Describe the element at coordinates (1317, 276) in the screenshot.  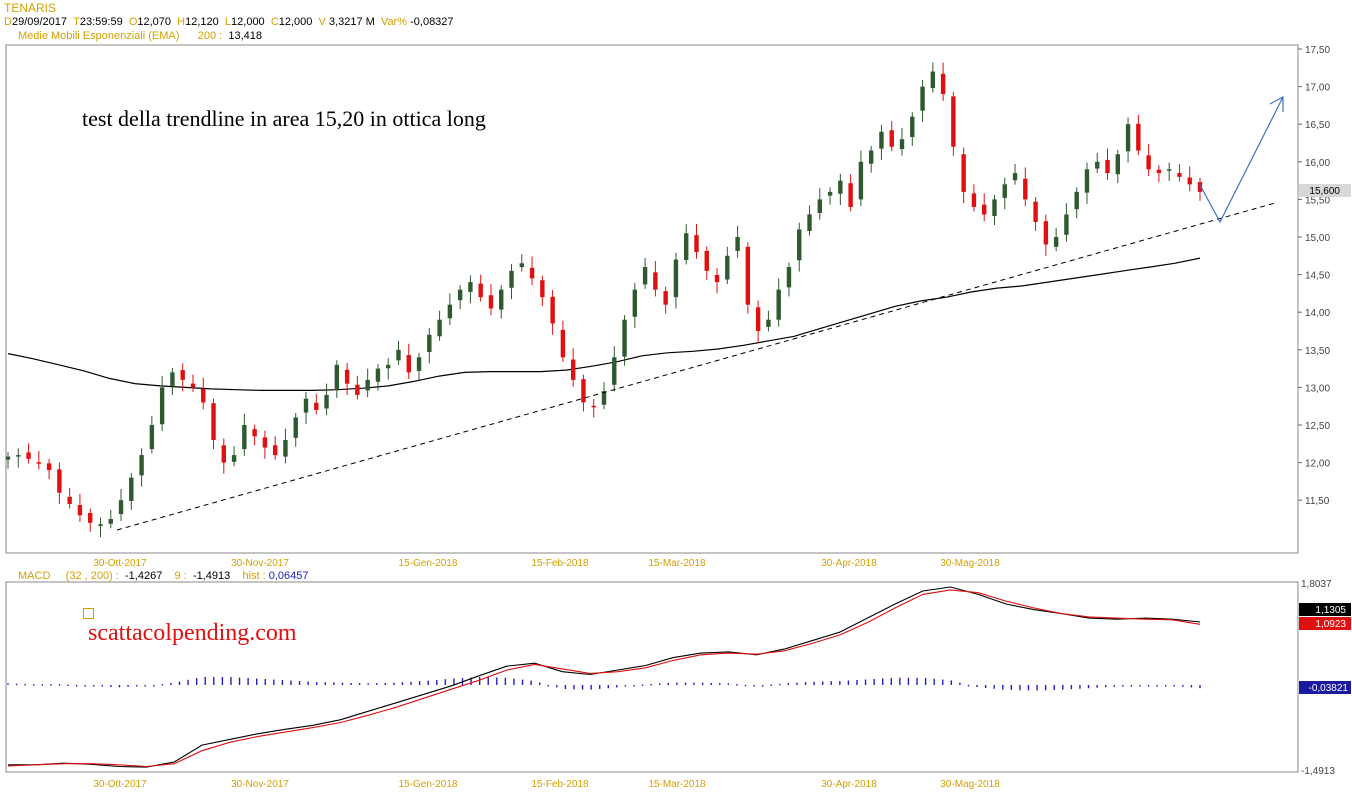
I see `y-tick-label: 14,50` at that location.